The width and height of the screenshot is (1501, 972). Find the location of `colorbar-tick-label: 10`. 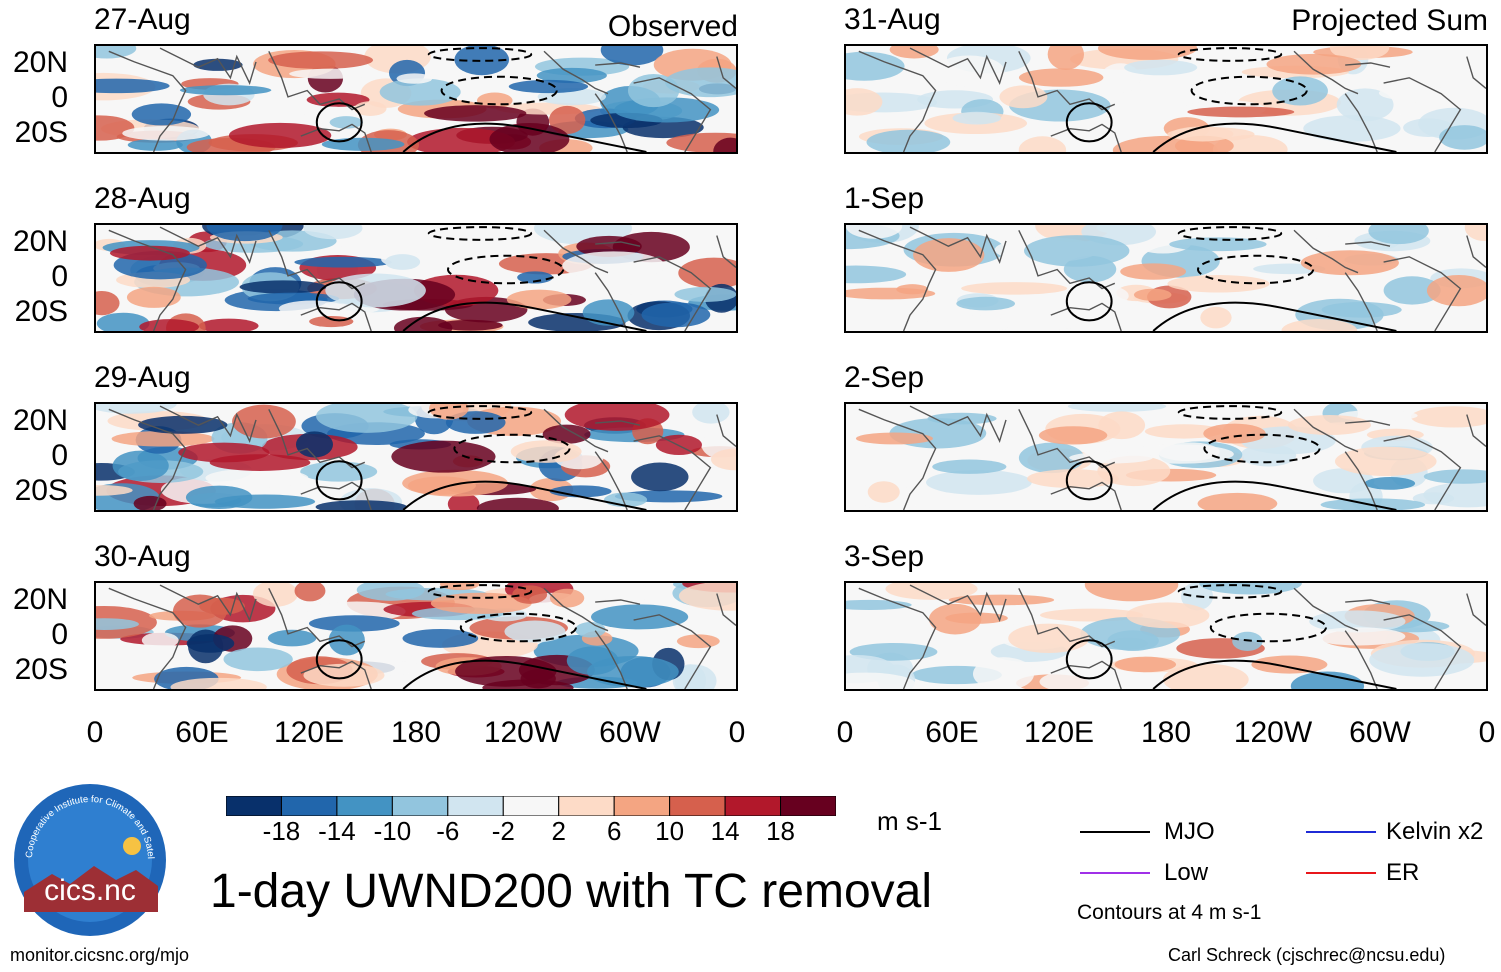

colorbar-tick-label: 10 is located at coordinates (670, 831).